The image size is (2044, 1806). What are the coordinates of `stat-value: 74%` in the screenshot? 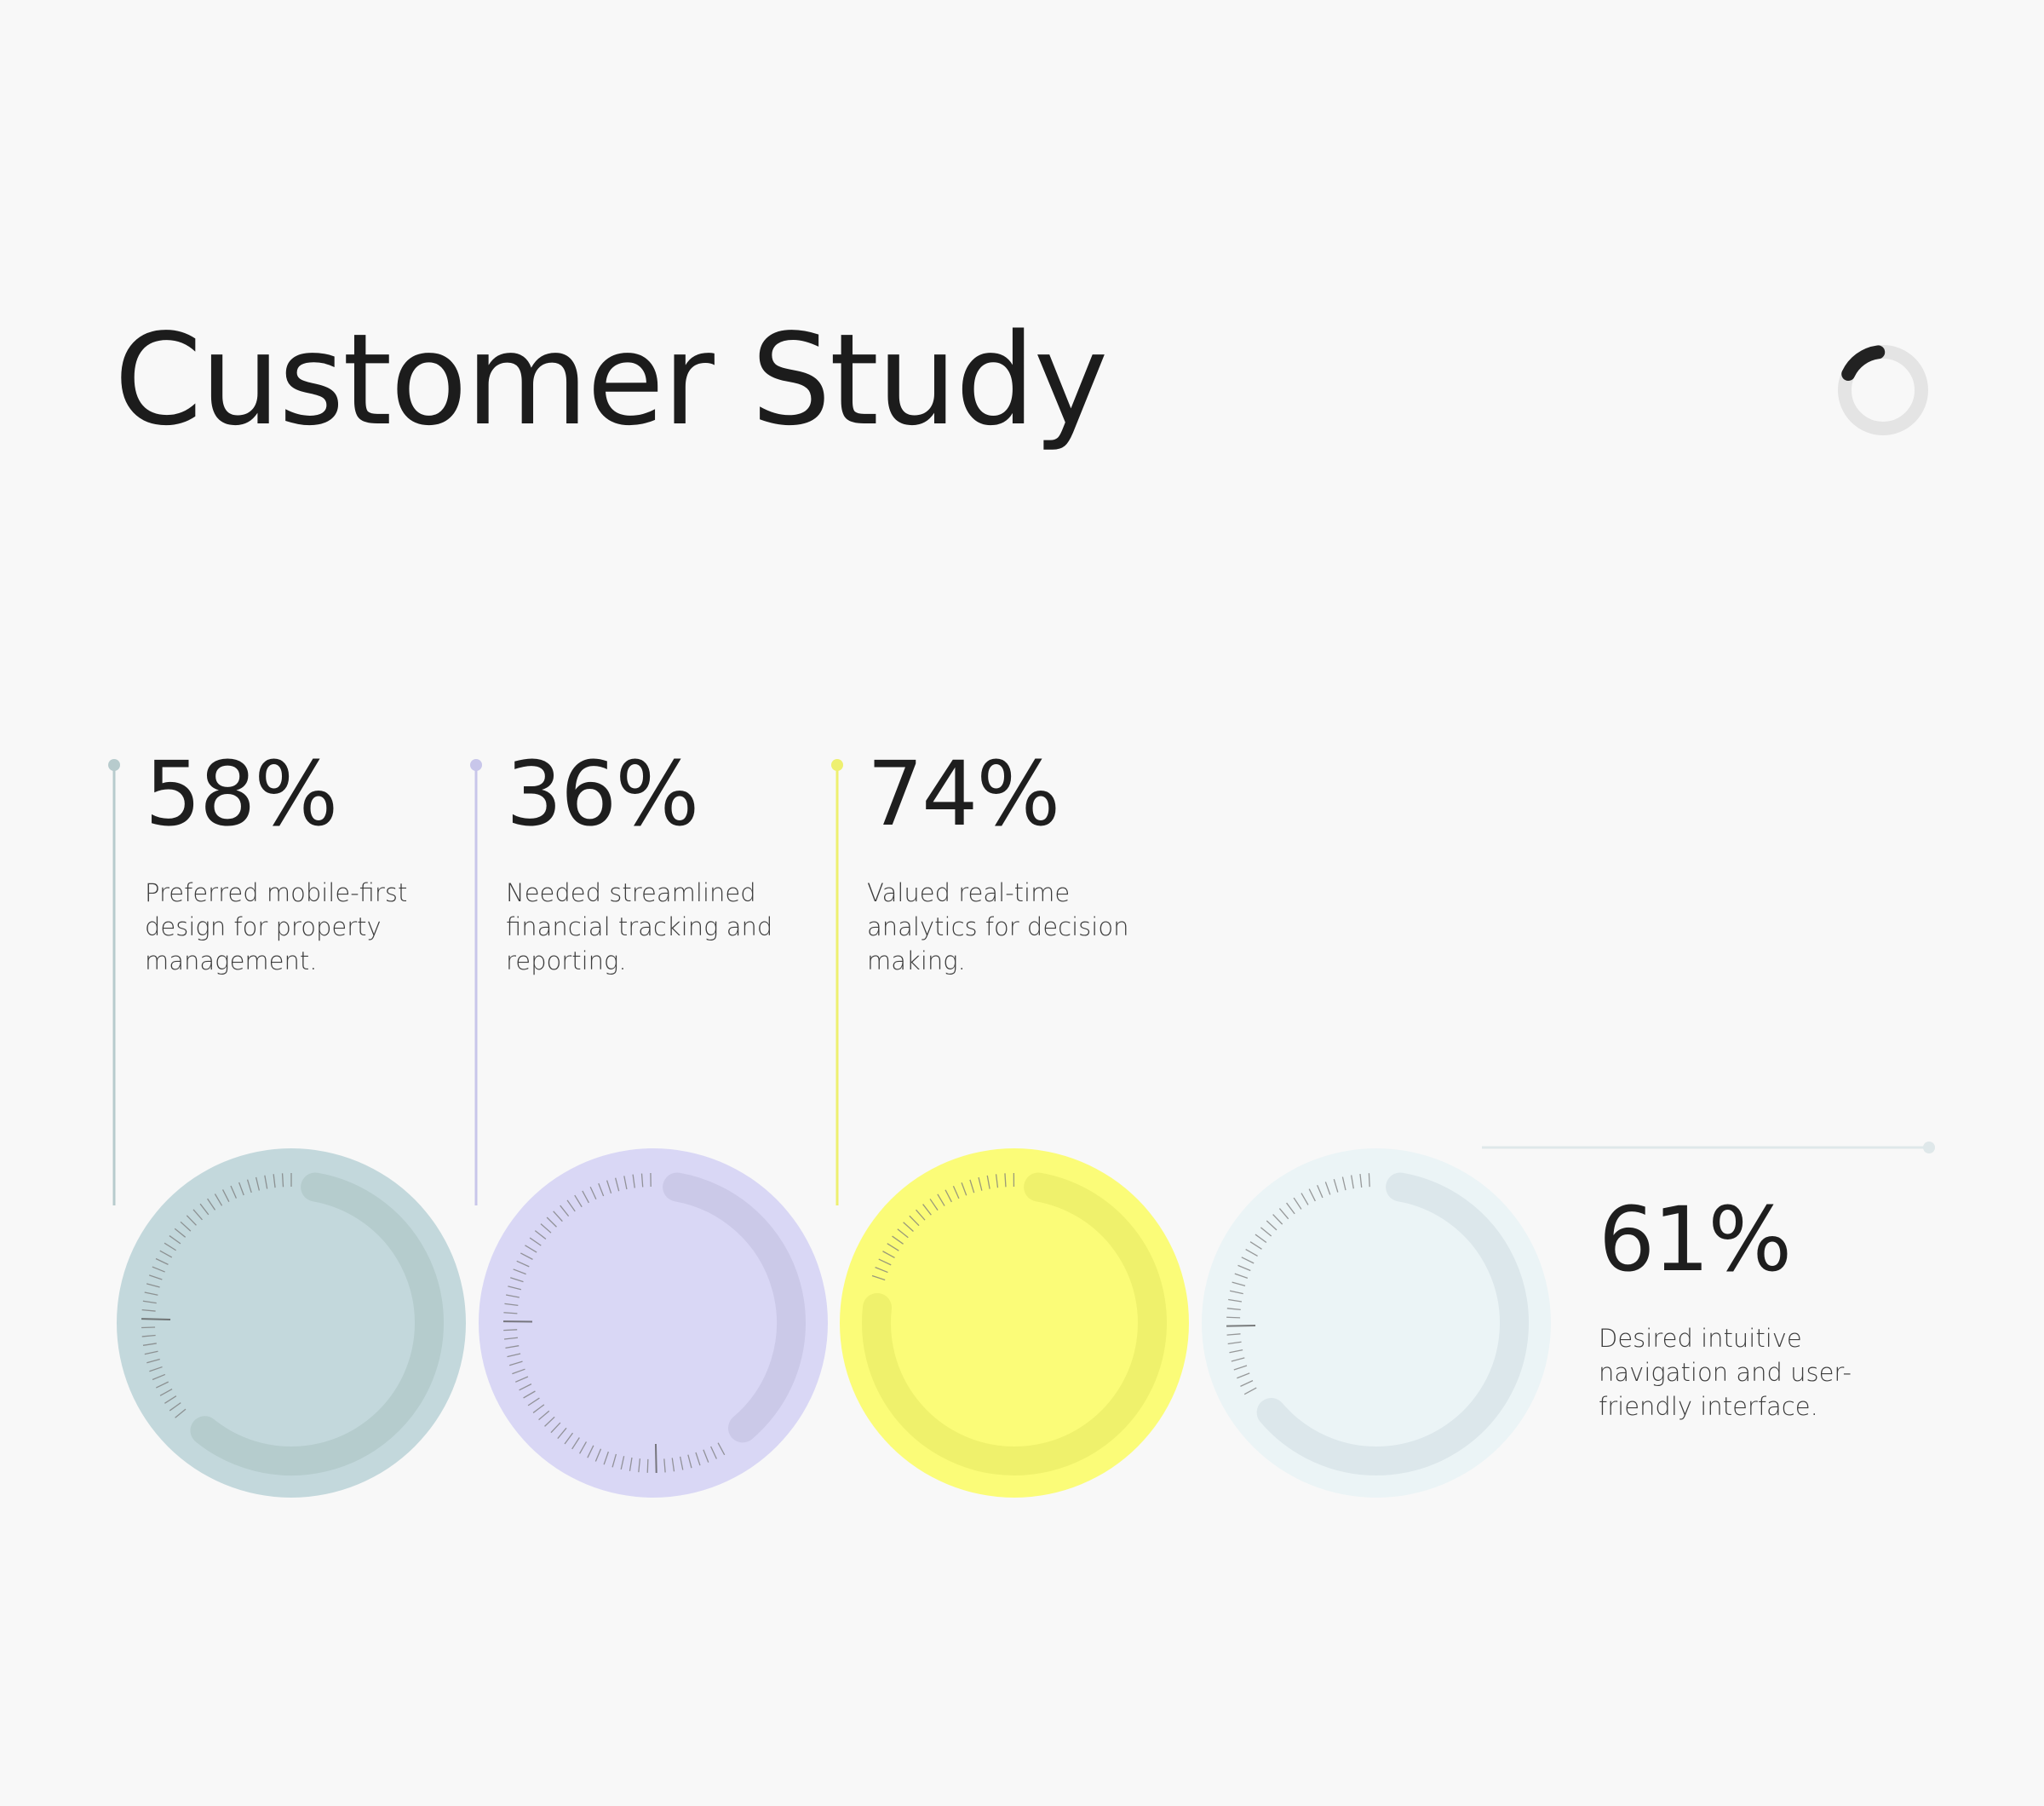 It's located at (963, 794).